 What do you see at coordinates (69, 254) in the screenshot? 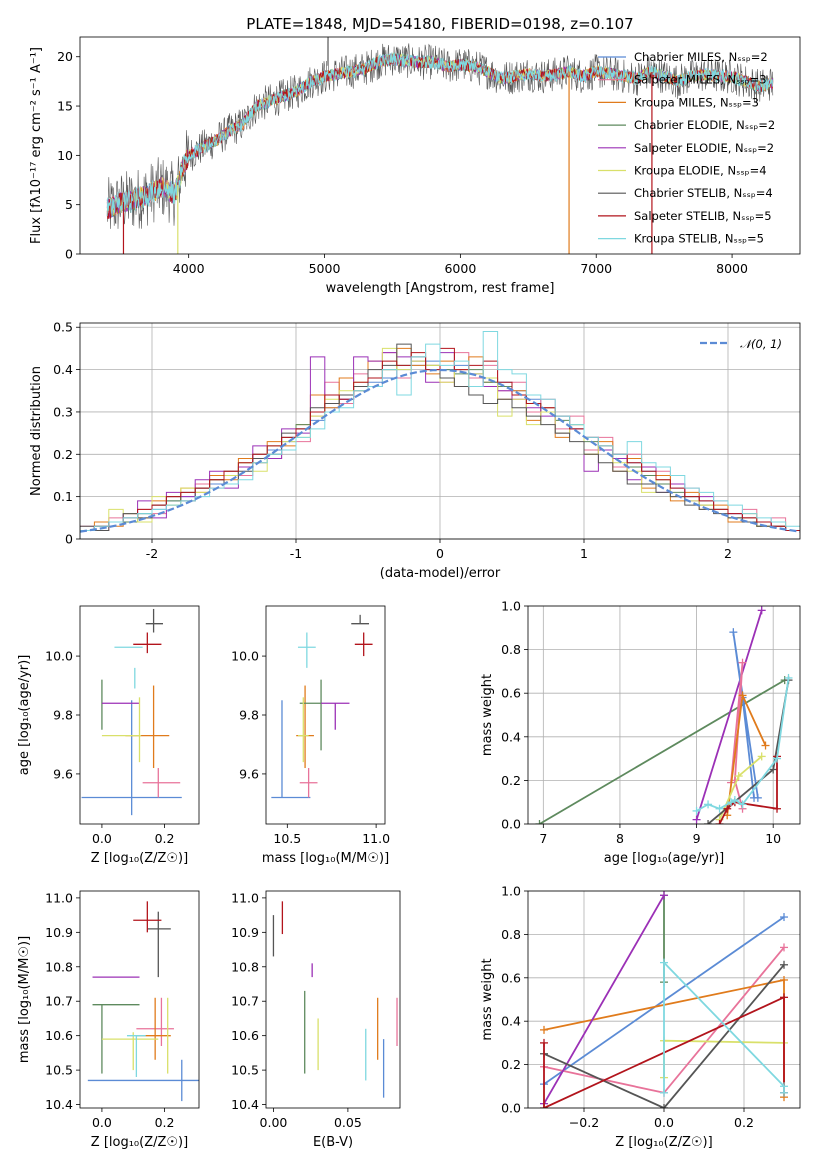
I see `y-tick-label: 0` at bounding box center [69, 254].